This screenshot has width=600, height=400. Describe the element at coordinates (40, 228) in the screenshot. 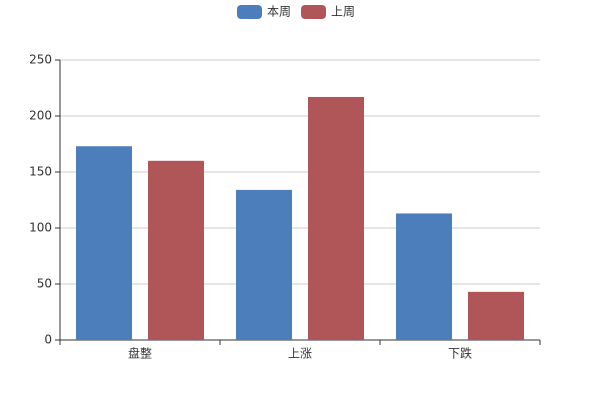

I see `y-tick-label: 100` at that location.